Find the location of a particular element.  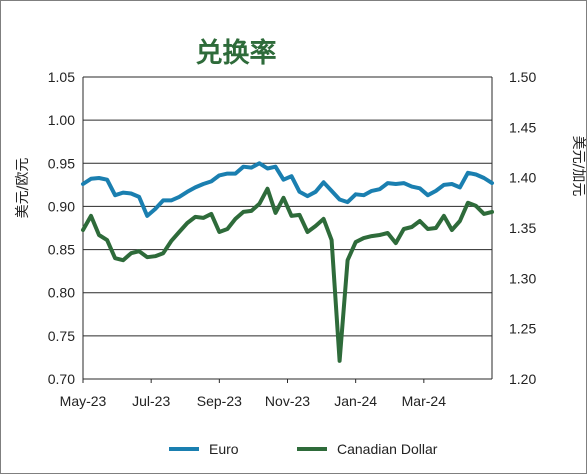

chart-title: 兑换率 is located at coordinates (236, 53).